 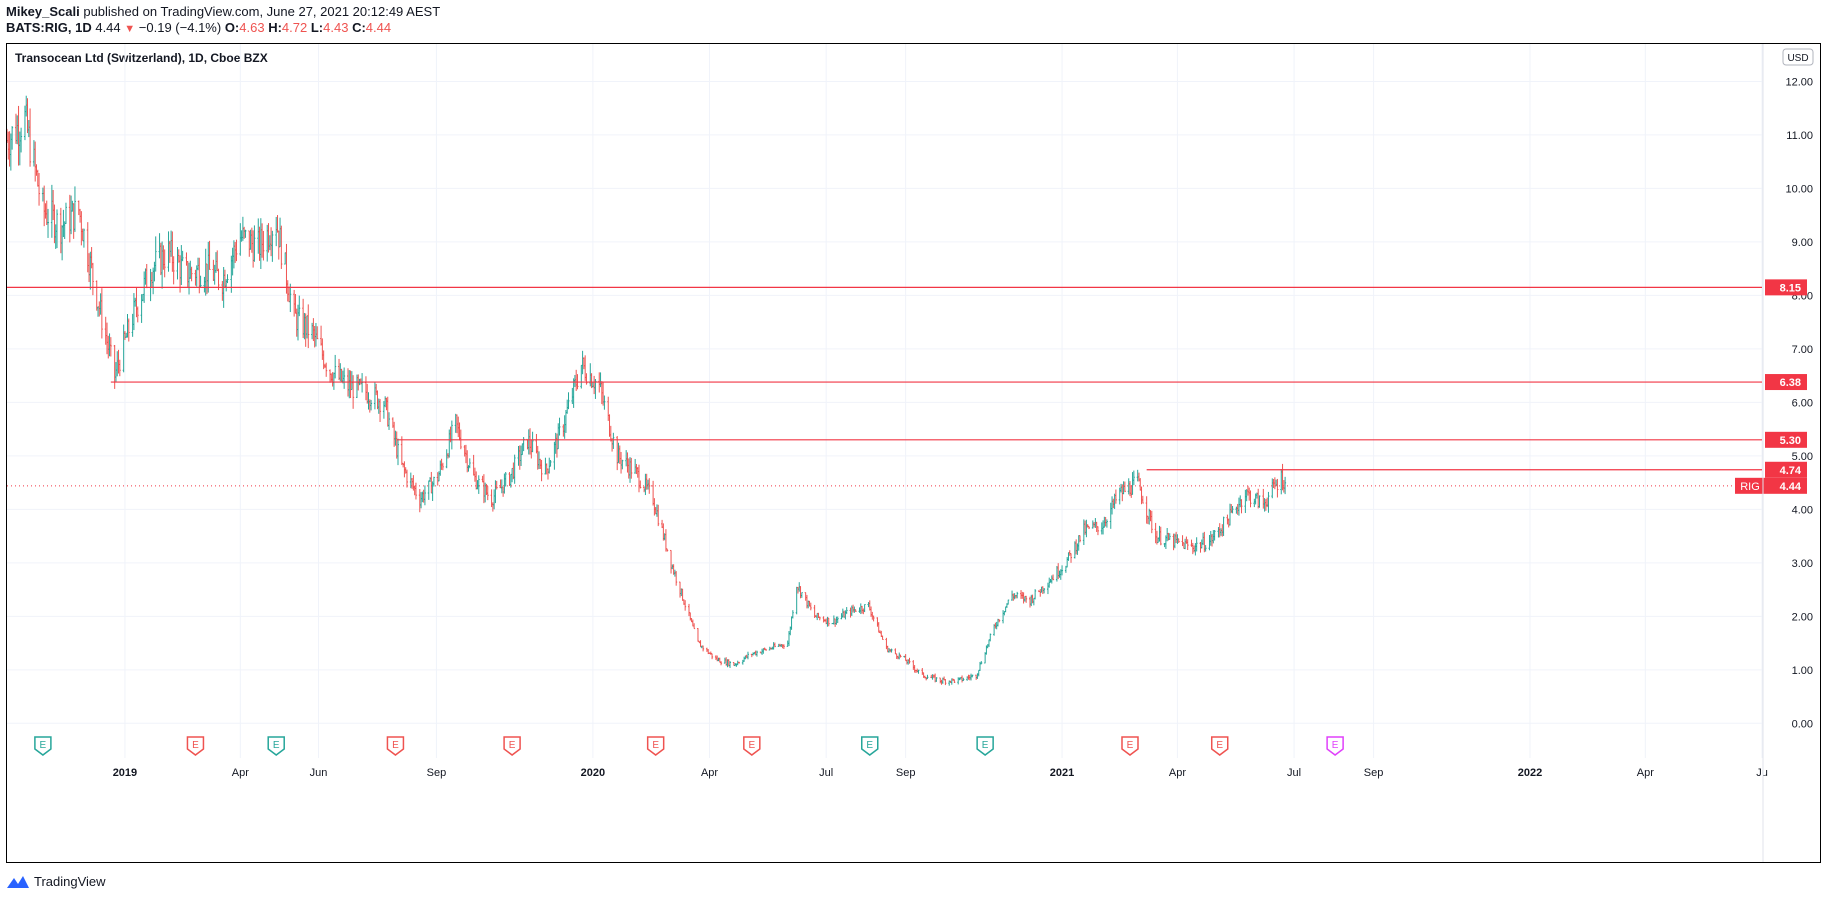 I want to click on y-tick-label: 10.00, so click(x=1799, y=189).